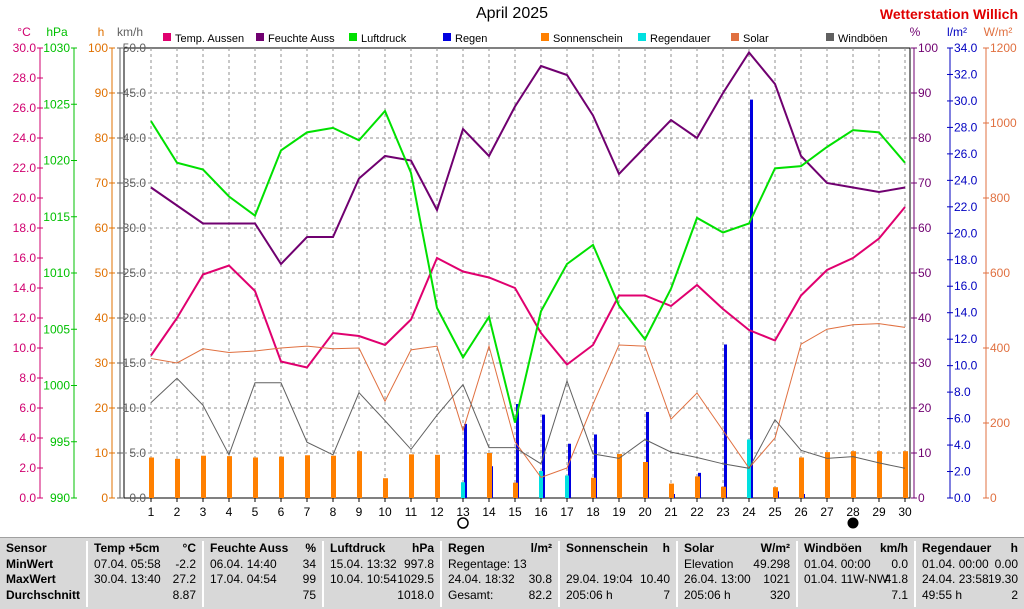 The height and width of the screenshot is (609, 1024). Describe the element at coordinates (184, 594) in the screenshot. I see `stats-value: 8.87` at that location.